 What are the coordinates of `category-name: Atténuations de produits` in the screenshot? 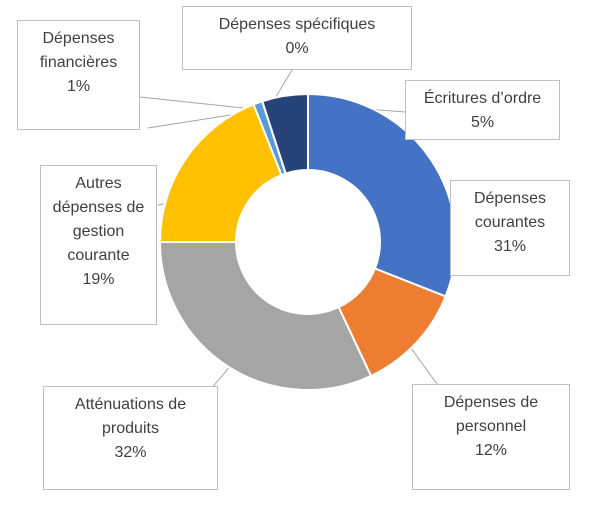 It's located at (130, 416).